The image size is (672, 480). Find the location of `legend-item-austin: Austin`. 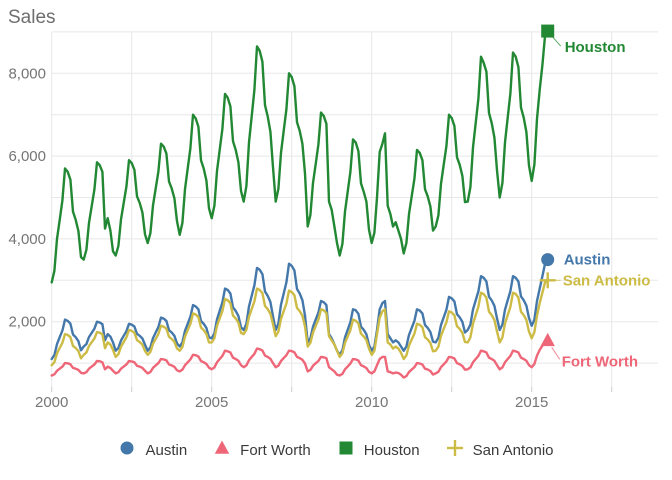

legend-item-austin: Austin is located at coordinates (152, 450).